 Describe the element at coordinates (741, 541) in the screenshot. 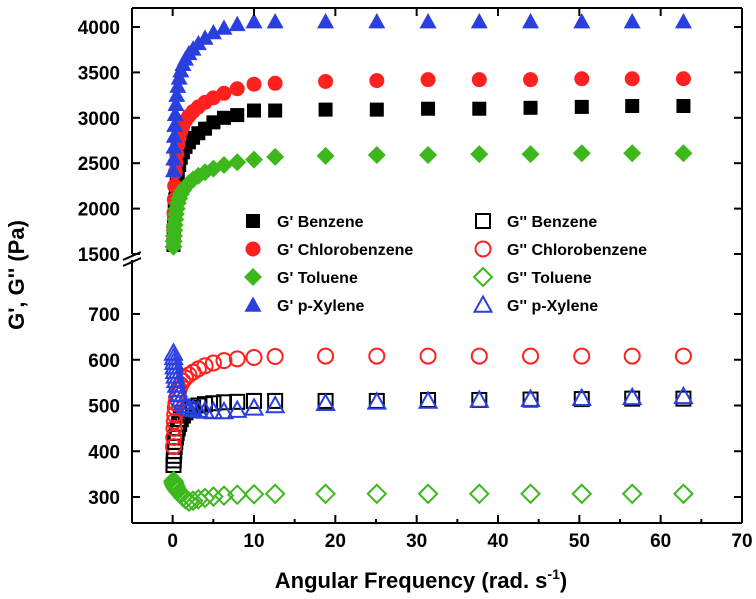

I see `x-tick-label: 70` at that location.